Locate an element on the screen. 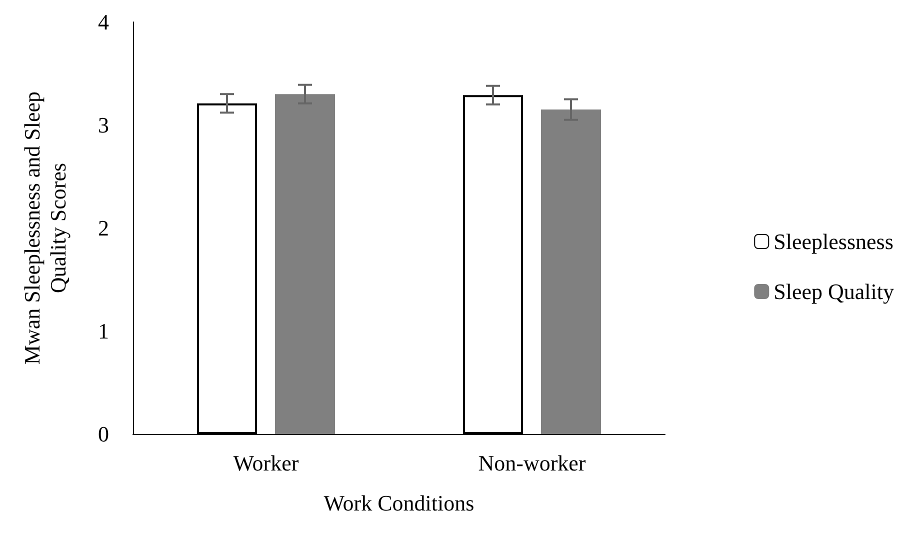 This screenshot has height=533, width=909. y-tick-label: 4 is located at coordinates (103, 22).